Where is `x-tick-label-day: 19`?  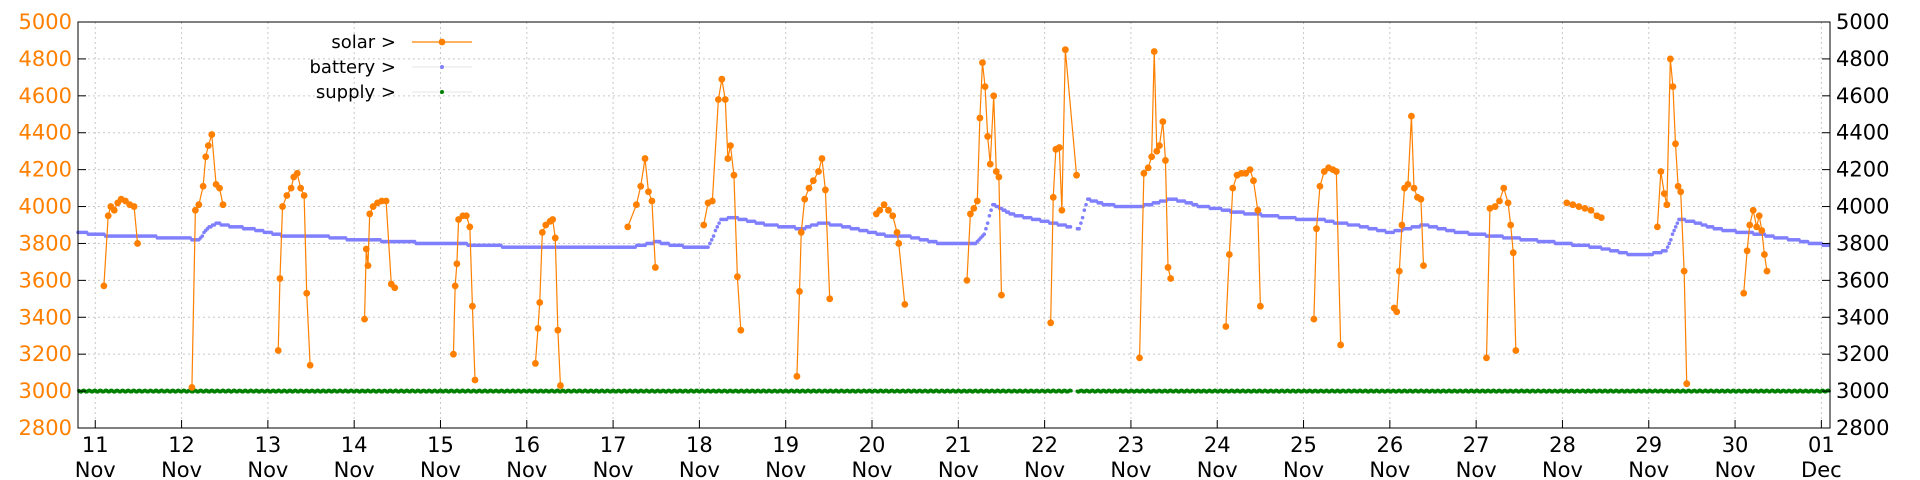
x-tick-label-day: 19 is located at coordinates (785, 445).